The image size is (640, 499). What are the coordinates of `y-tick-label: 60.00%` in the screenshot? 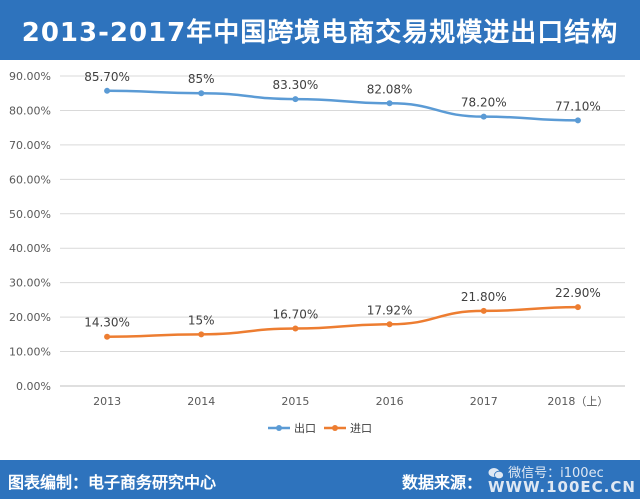 It's located at (30, 179).